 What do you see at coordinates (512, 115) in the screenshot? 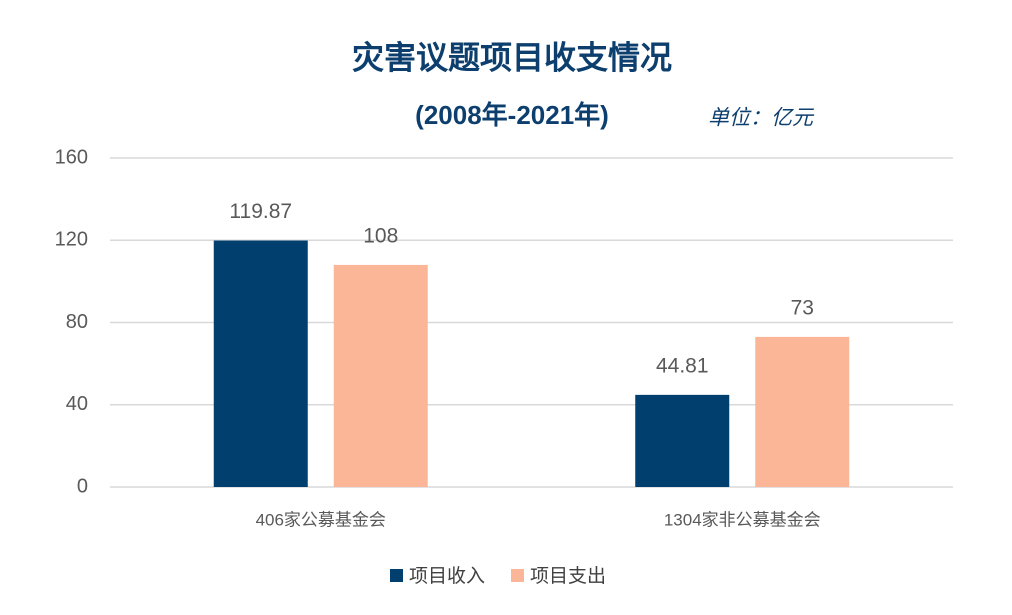
I see `chart-subtitle: (2008年-2021年)` at bounding box center [512, 115].